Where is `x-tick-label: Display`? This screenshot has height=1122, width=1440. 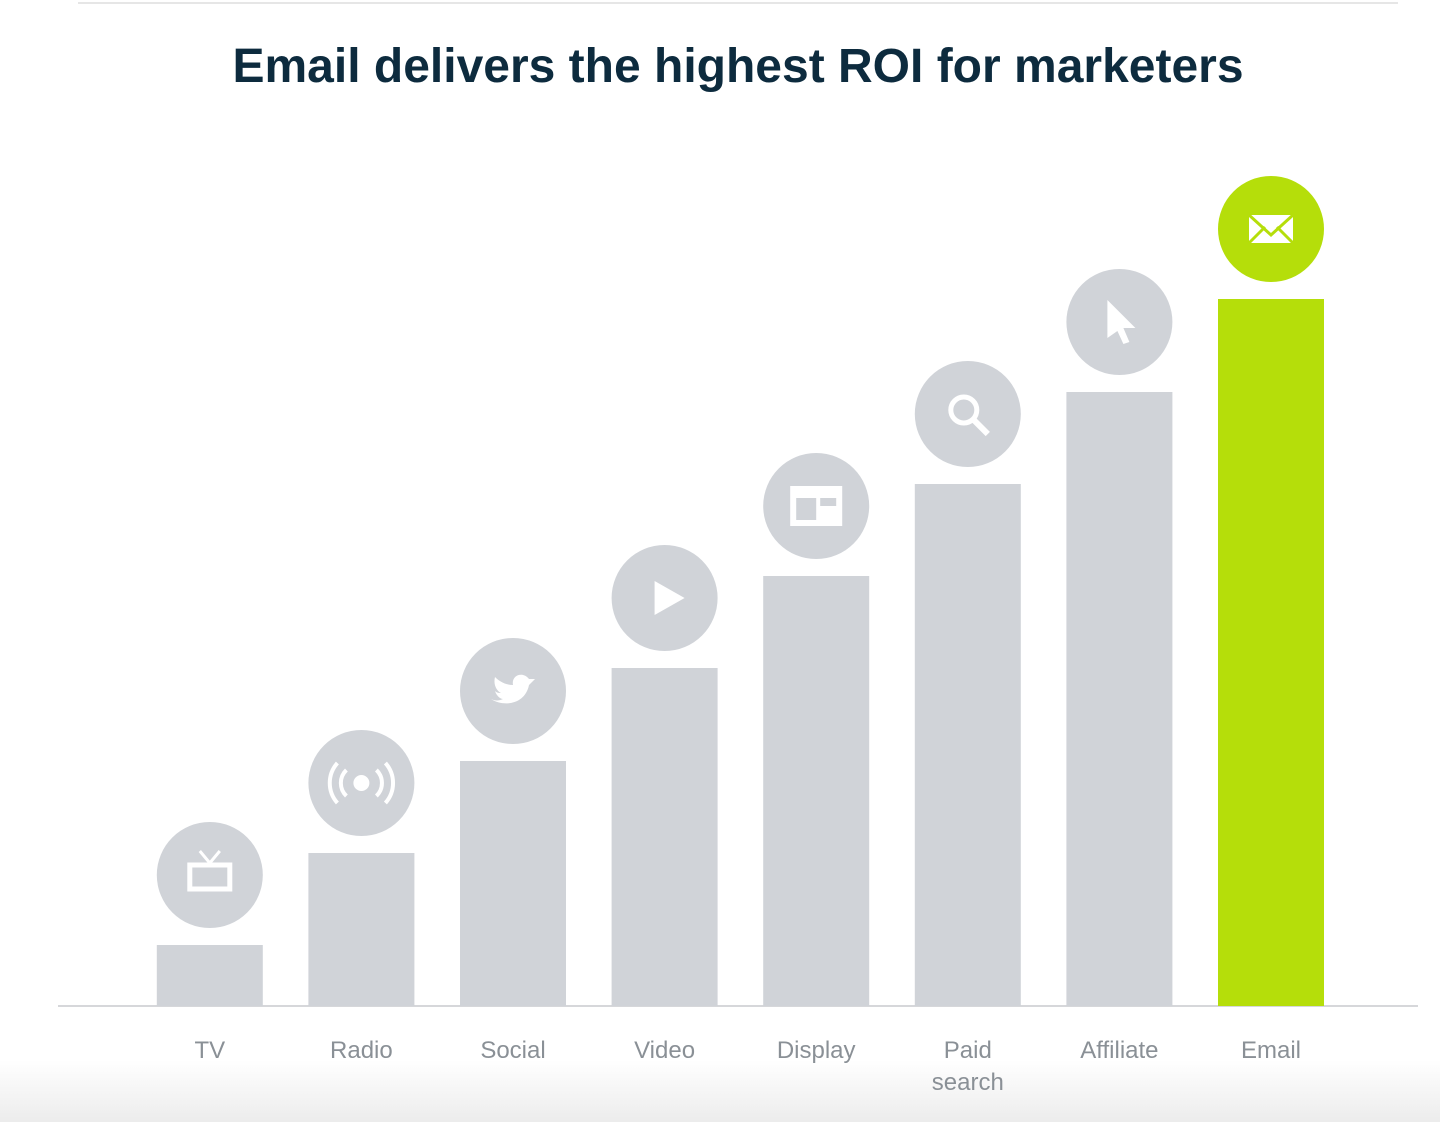 x-tick-label: Display is located at coordinates (816, 1050).